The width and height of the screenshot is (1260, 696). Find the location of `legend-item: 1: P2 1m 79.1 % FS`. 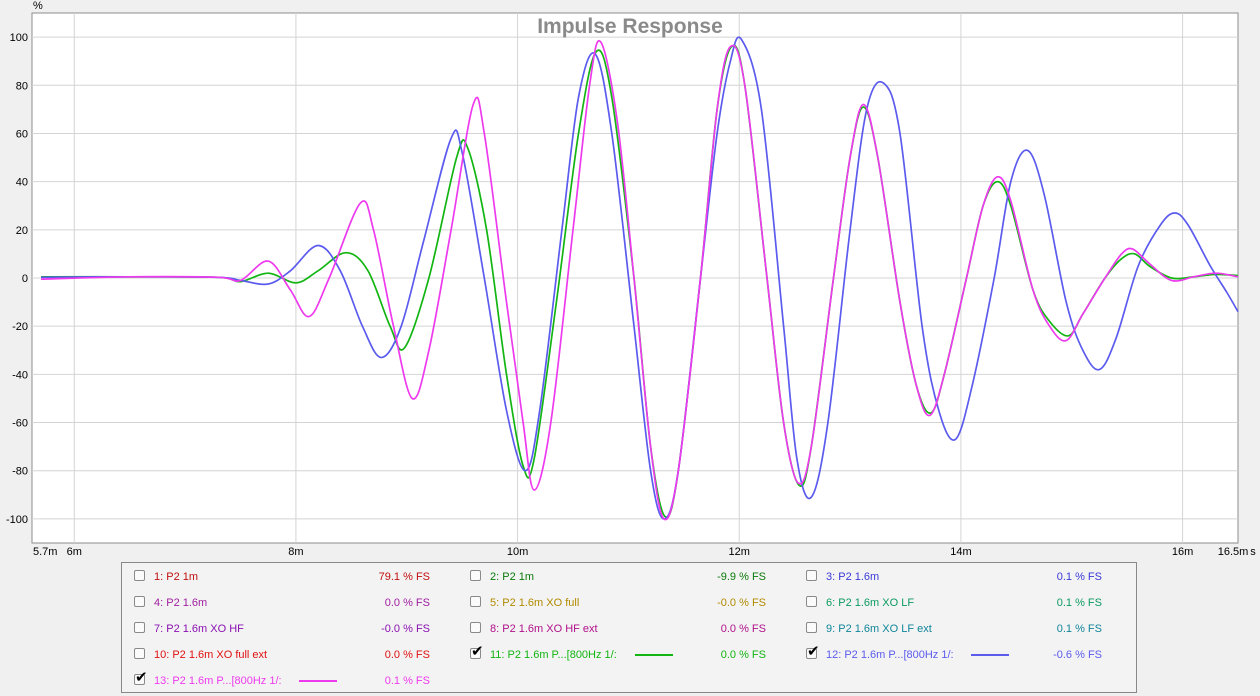

legend-item: 1: P2 1m 79.1 % FS is located at coordinates (284, 577).